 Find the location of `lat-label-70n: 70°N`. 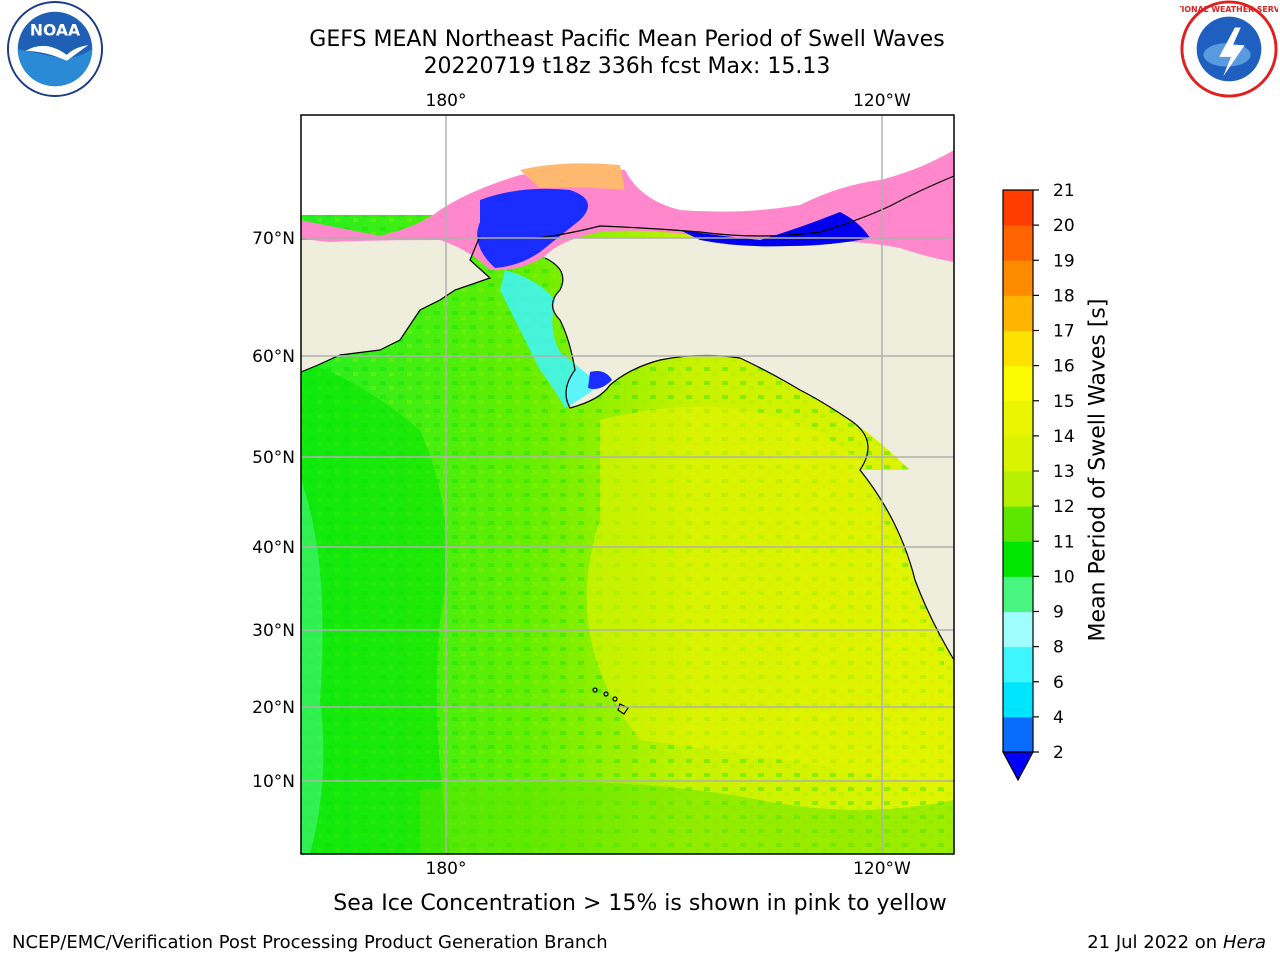

lat-label-70n: 70°N is located at coordinates (273, 239).